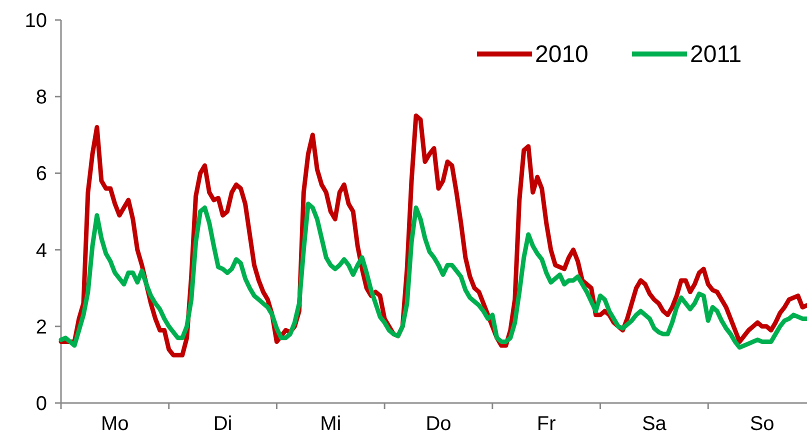 Image resolution: width=807 pixels, height=438 pixels. What do you see at coordinates (222, 424) in the screenshot?
I see `x-tick-label: Di` at bounding box center [222, 424].